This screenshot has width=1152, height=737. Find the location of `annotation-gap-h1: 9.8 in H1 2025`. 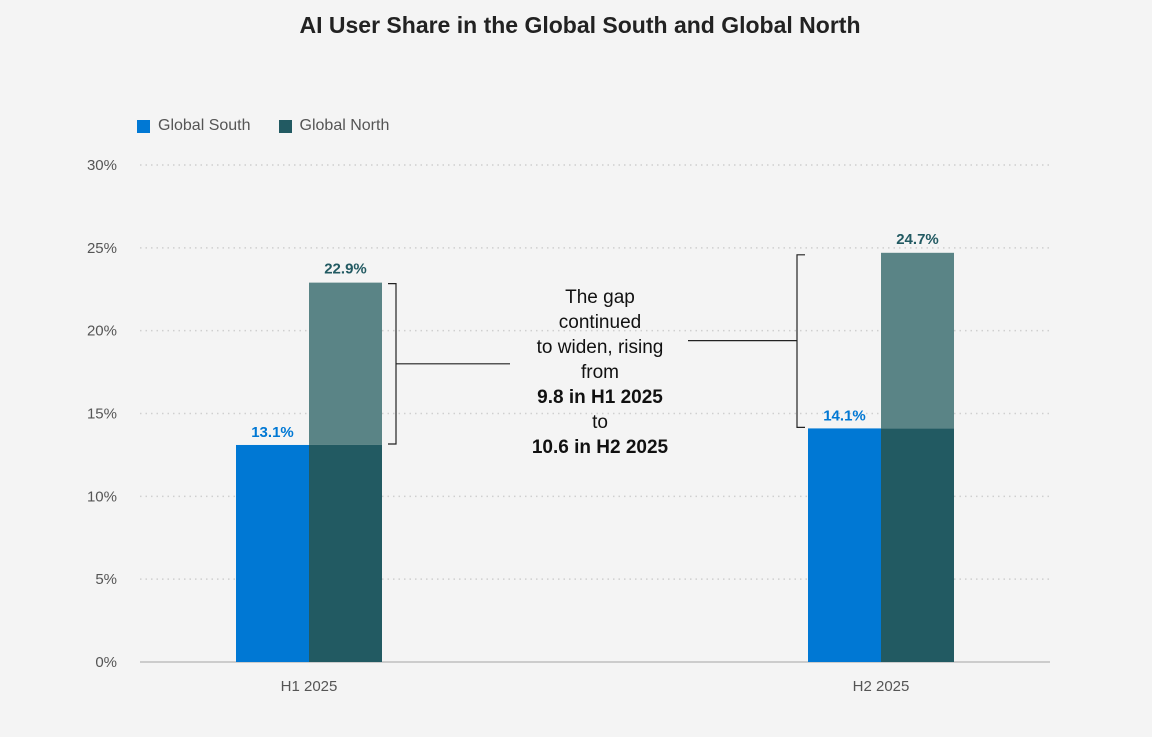

annotation-gap-h1: 9.8 in H1 2025 is located at coordinates (600, 397).